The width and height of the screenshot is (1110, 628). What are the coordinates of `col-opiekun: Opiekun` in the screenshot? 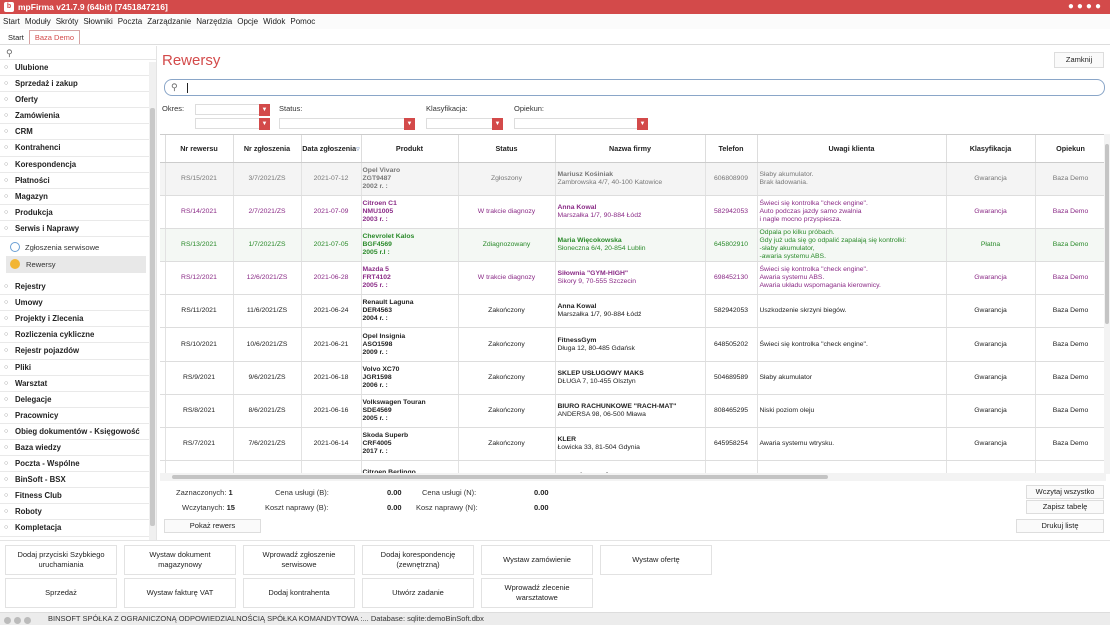 It's located at (1070, 149).